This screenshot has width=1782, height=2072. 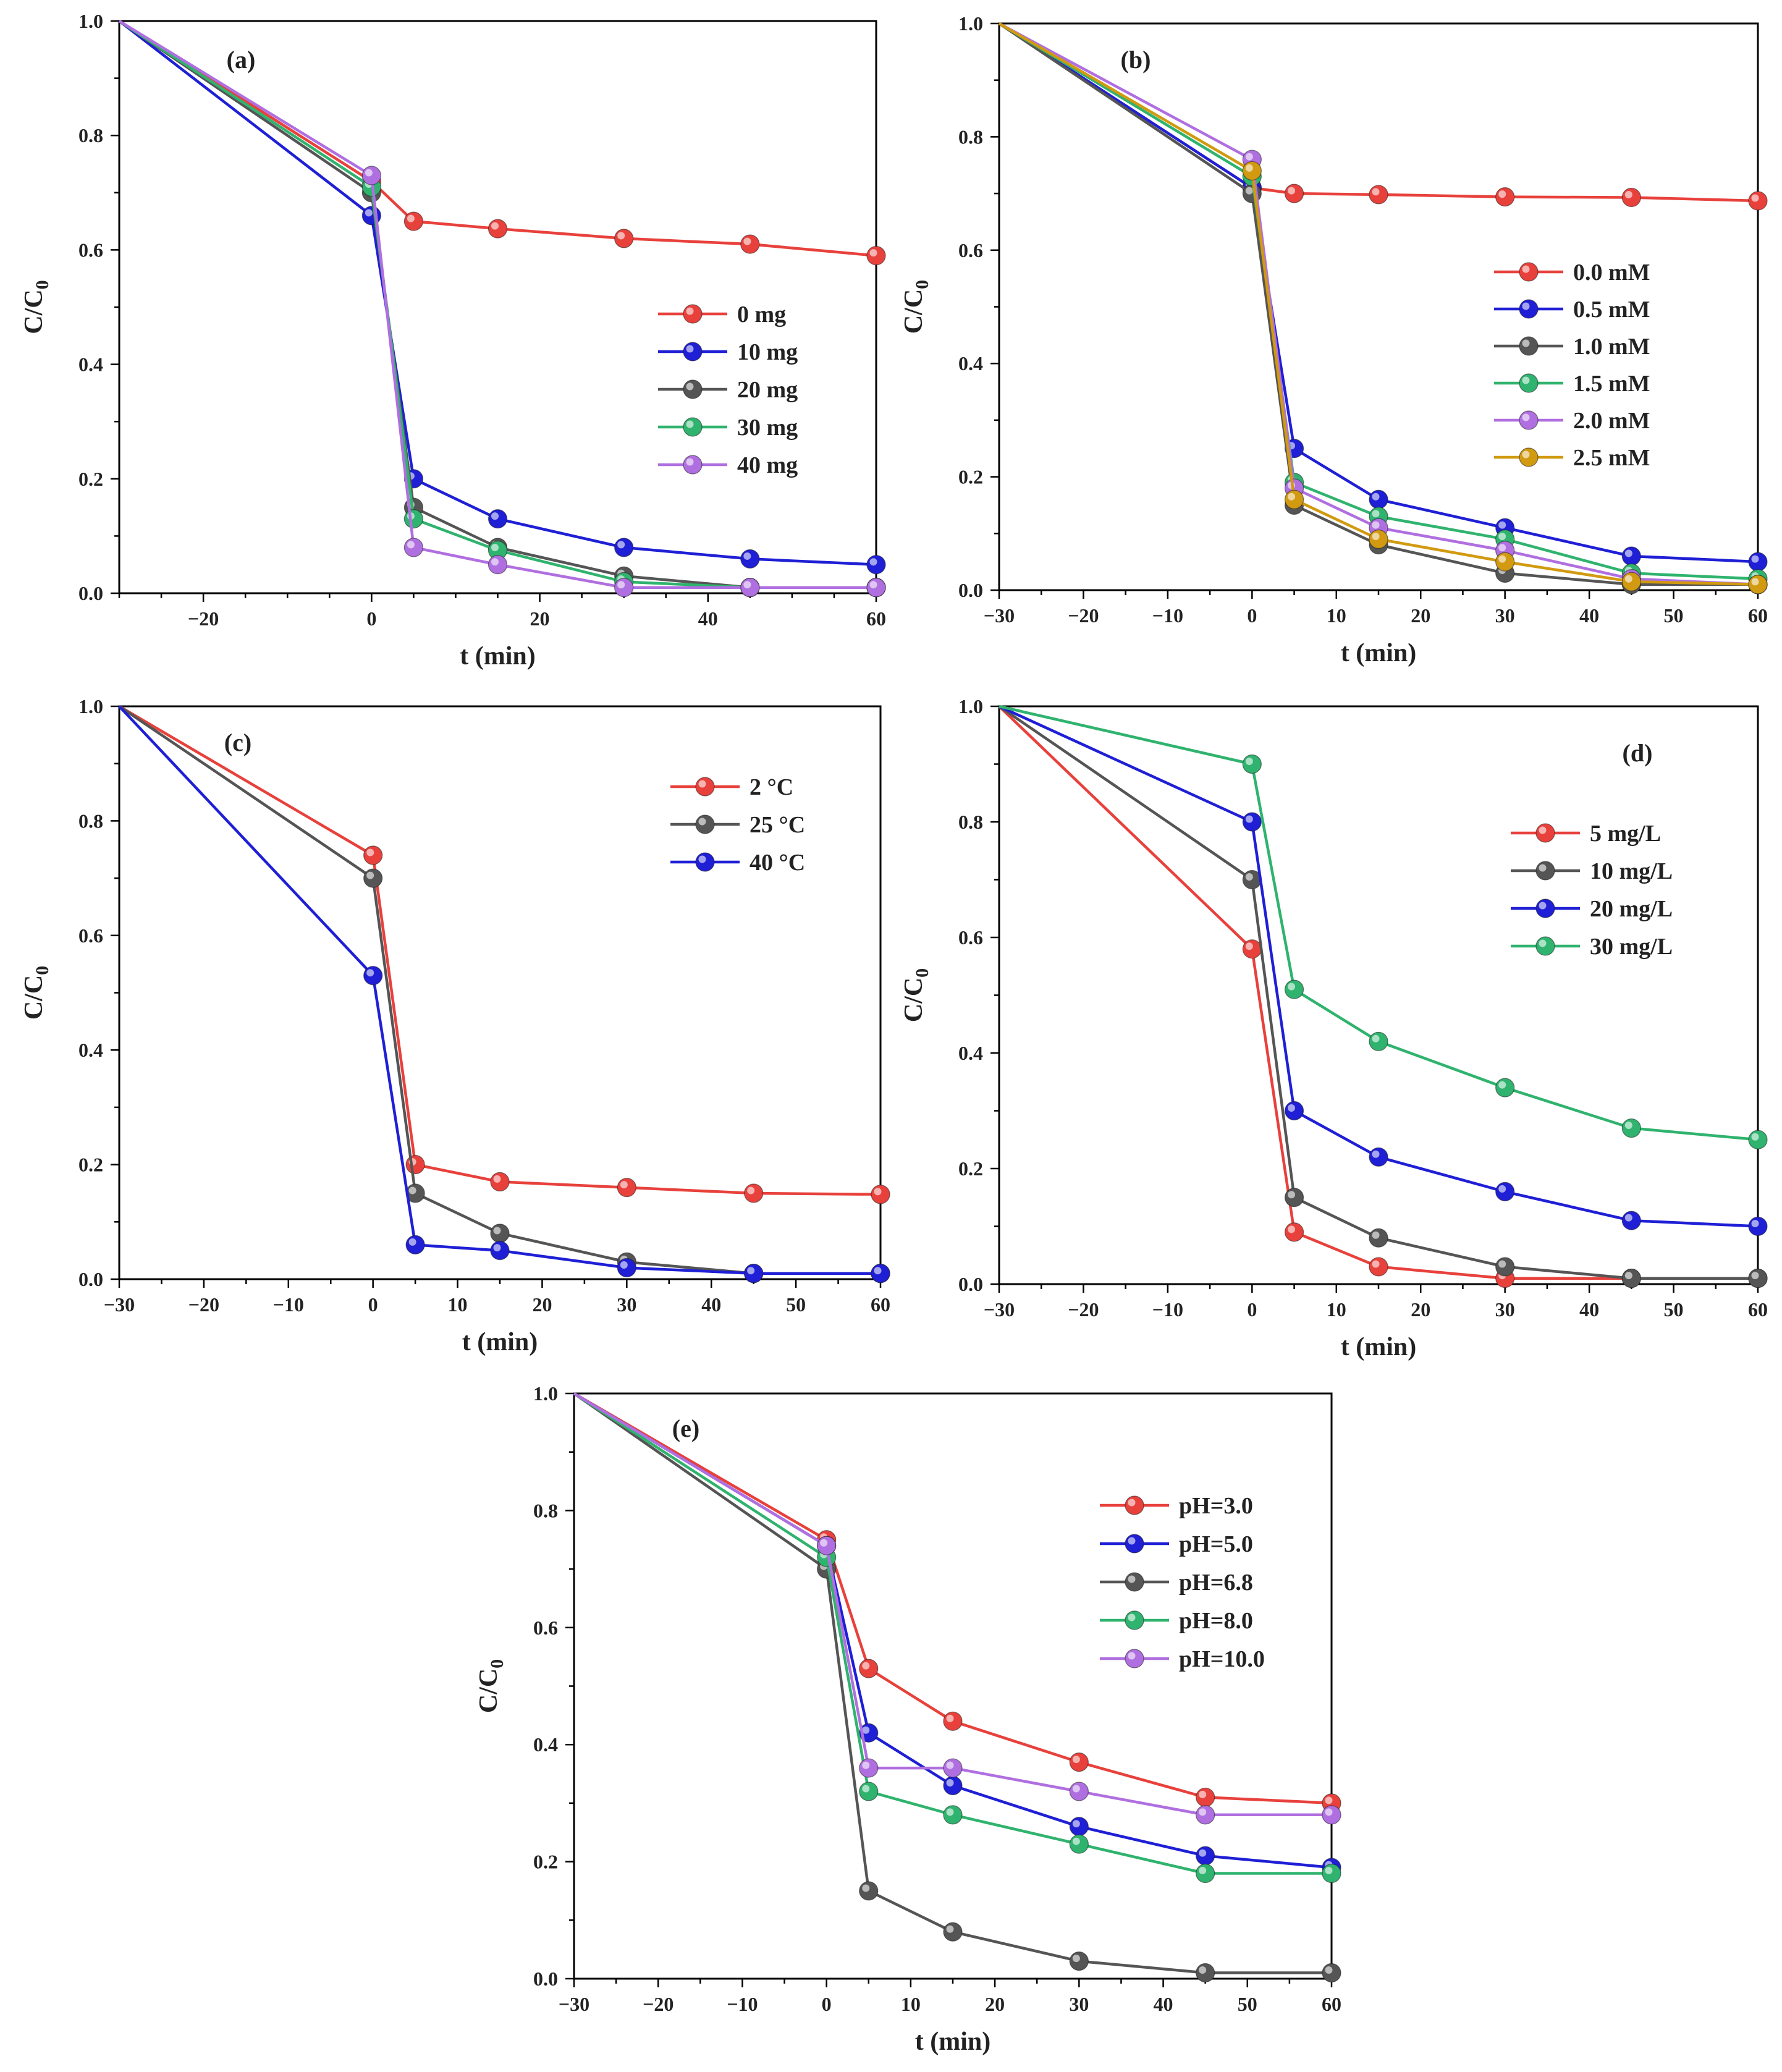 What do you see at coordinates (970, 250) in the screenshot?
I see `y-tick-label: 0.6` at bounding box center [970, 250].